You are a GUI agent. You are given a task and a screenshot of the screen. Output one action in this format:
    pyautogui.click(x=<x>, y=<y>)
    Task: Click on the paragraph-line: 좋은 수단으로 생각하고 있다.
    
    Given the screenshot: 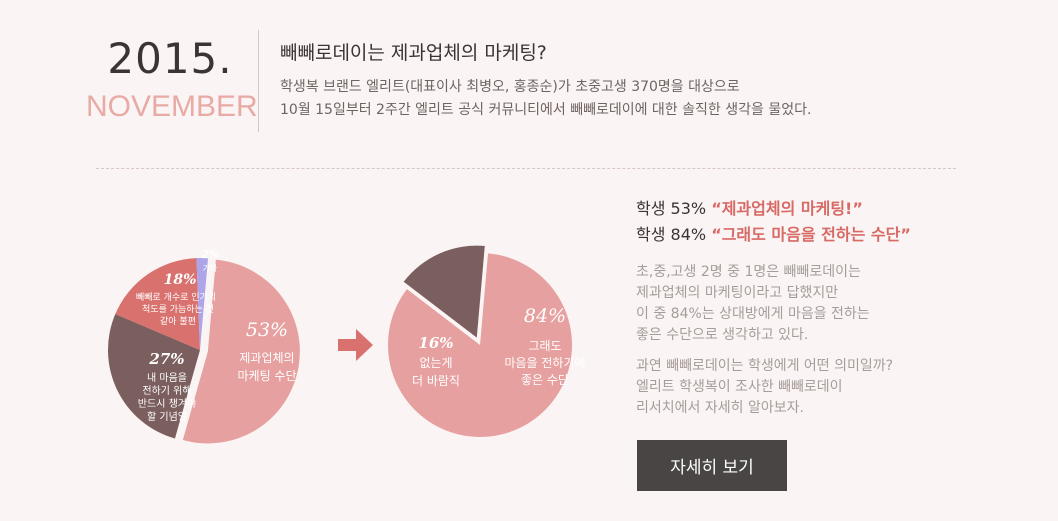 What is the action you would take?
    pyautogui.click(x=722, y=335)
    